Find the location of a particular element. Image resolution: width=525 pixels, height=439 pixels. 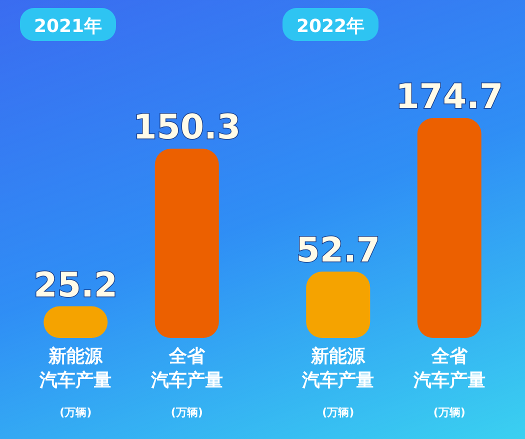

data-label: 52.7 is located at coordinates (338, 250).